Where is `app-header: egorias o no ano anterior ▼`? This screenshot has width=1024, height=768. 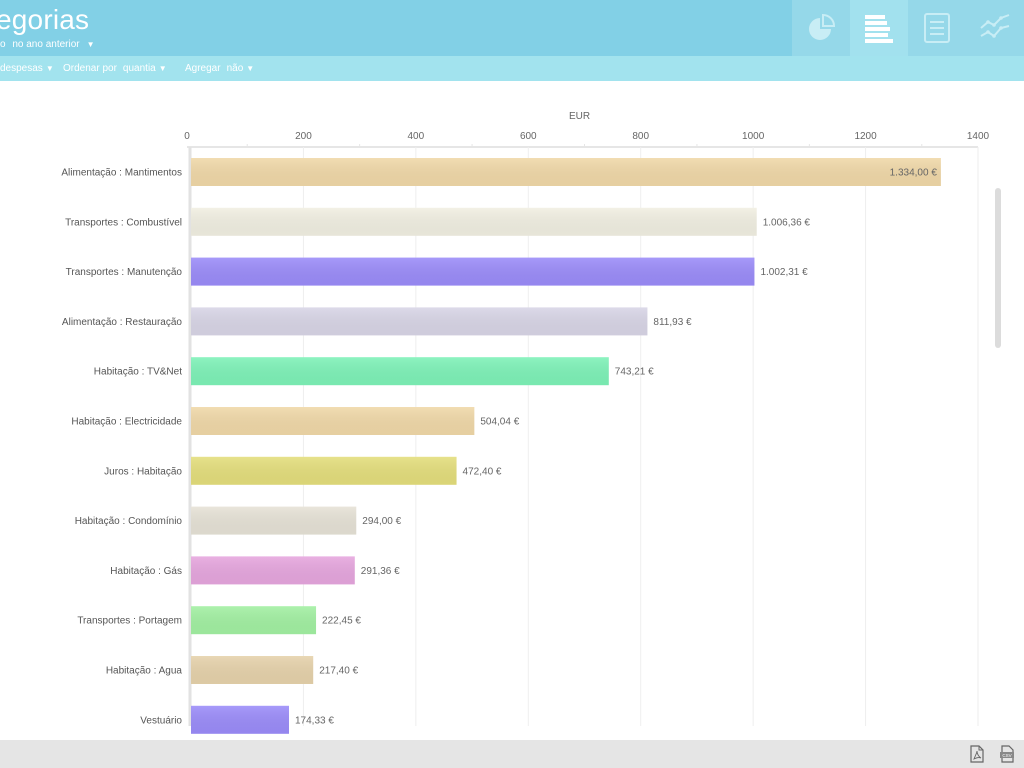 app-header: egorias o no ano anterior ▼ is located at coordinates (512, 28).